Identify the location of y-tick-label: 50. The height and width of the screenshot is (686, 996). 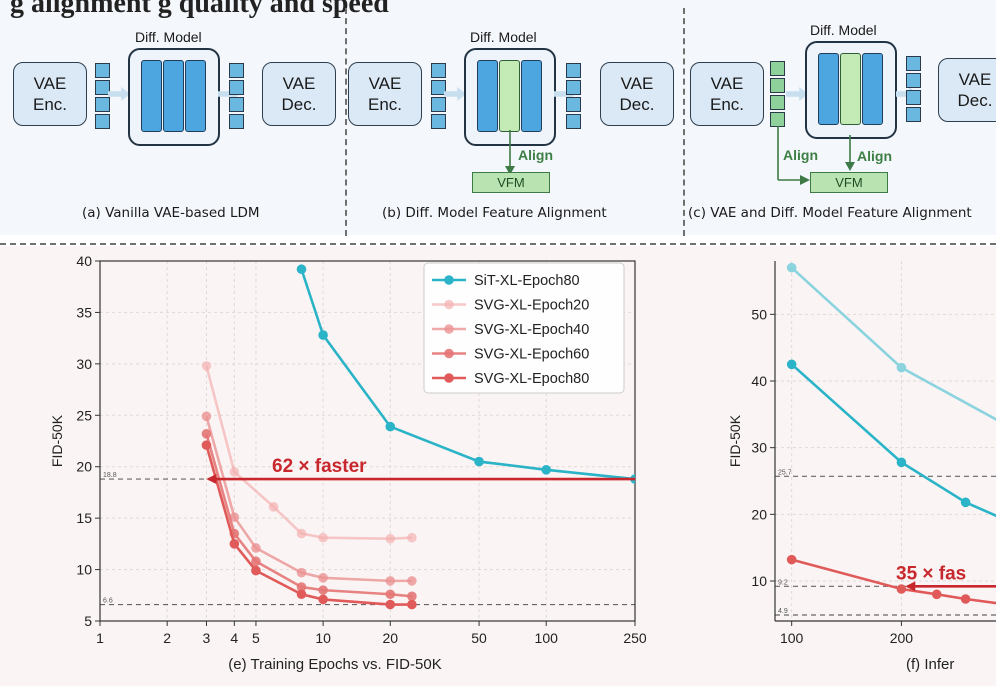
(759, 314).